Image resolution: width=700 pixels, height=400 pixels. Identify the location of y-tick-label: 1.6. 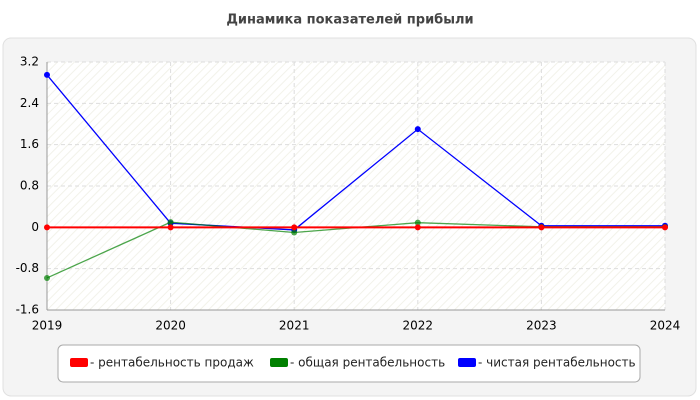
(29, 144).